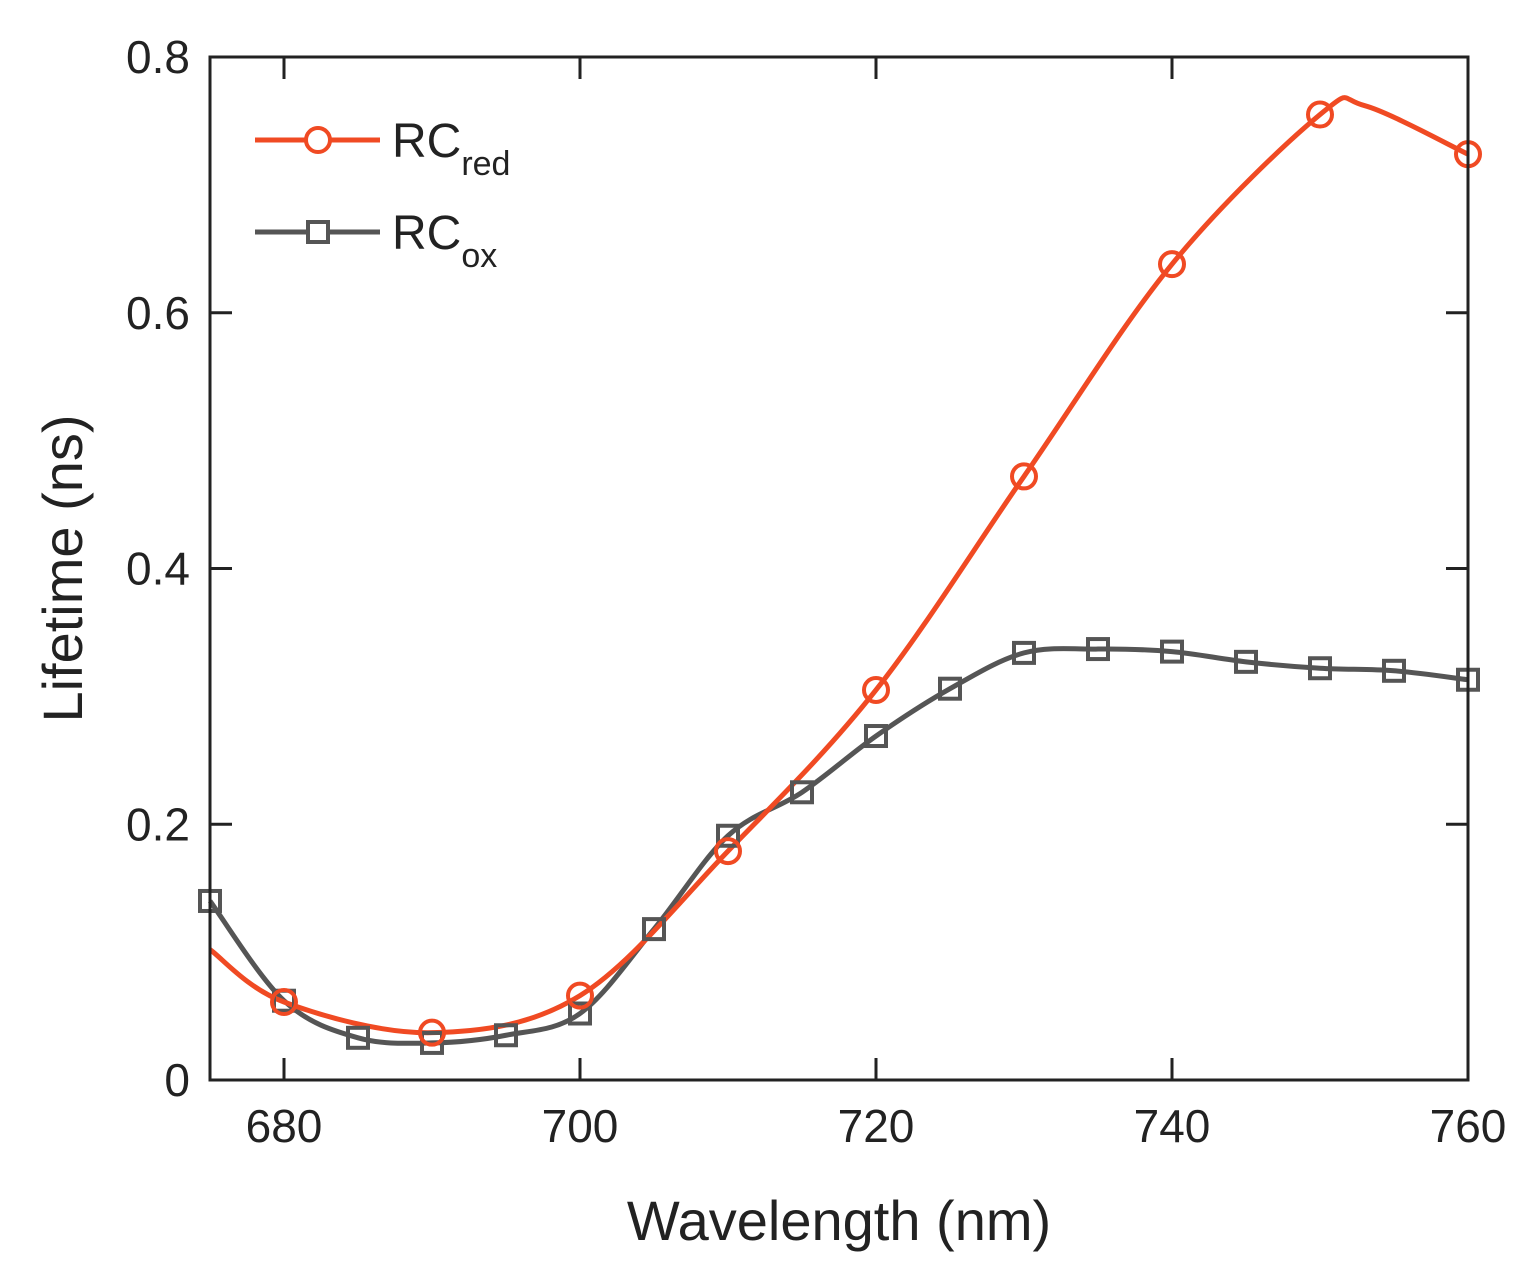 This screenshot has height=1286, width=1539. What do you see at coordinates (1172, 1126) in the screenshot?
I see `x-tick-label: 740` at bounding box center [1172, 1126].